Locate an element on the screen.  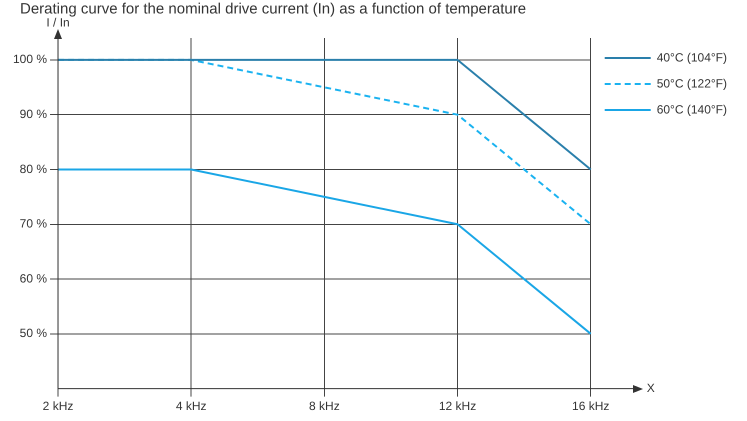
x-tick-label: 4 kHz is located at coordinates (191, 406).